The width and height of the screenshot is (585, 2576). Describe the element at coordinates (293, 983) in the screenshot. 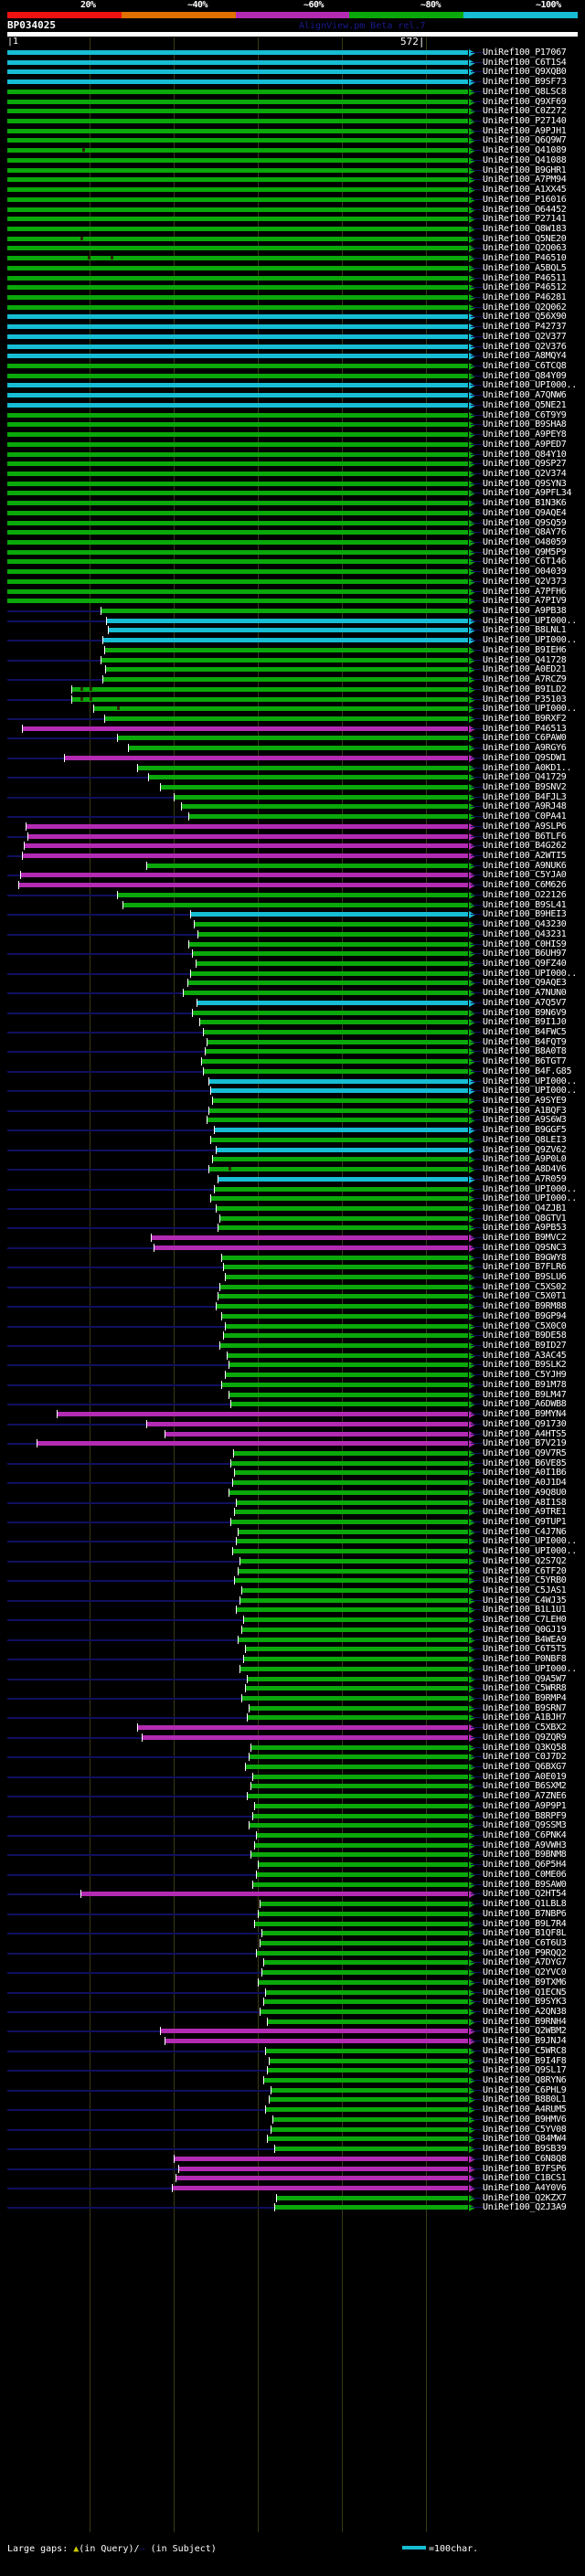

I see `hit-row: UniRef100_Q9AQE3` at that location.